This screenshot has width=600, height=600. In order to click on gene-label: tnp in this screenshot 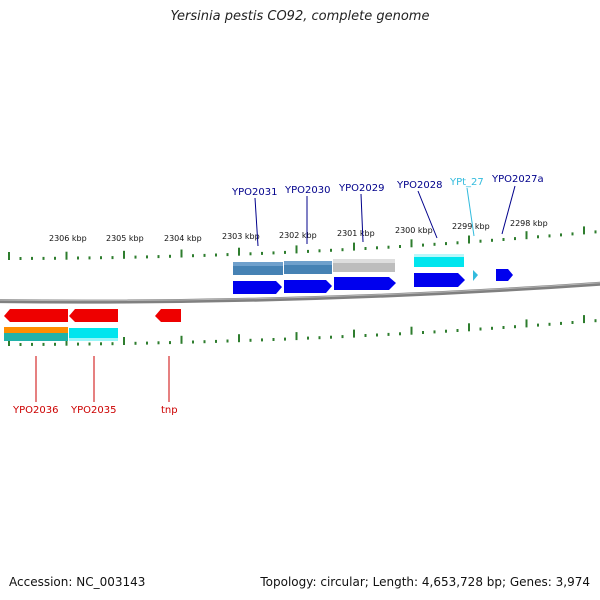, I will do `click(169, 410)`.